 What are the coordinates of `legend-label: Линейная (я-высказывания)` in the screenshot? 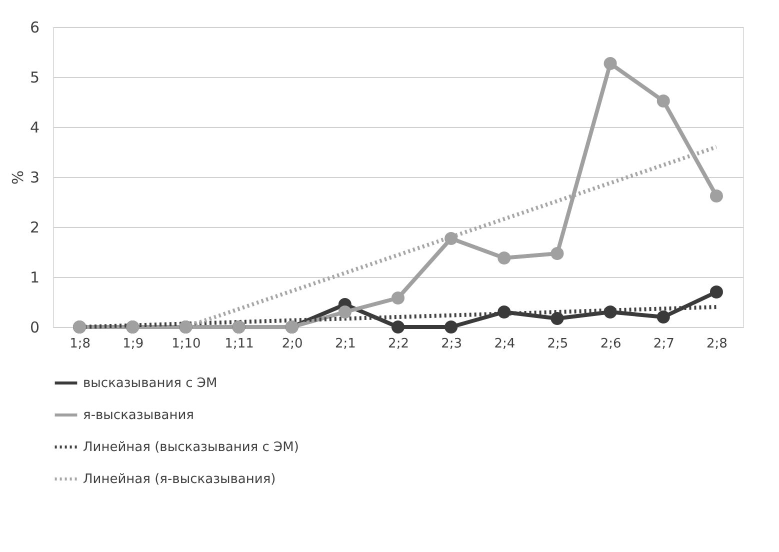 It's located at (179, 479).